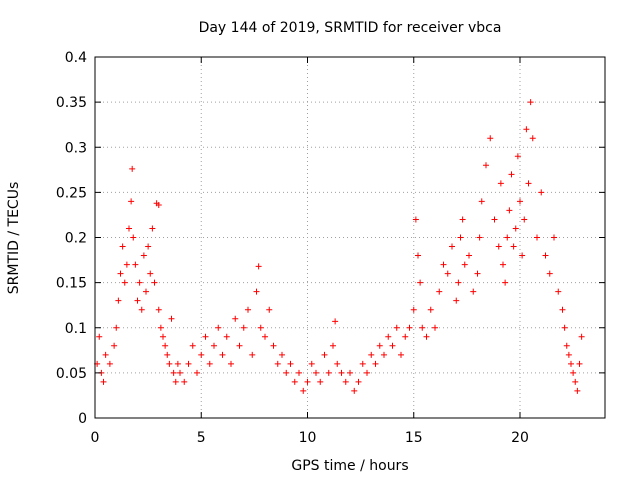 This screenshot has width=640, height=480. Describe the element at coordinates (71, 193) in the screenshot. I see `y-tick-label: 0.25` at that location.